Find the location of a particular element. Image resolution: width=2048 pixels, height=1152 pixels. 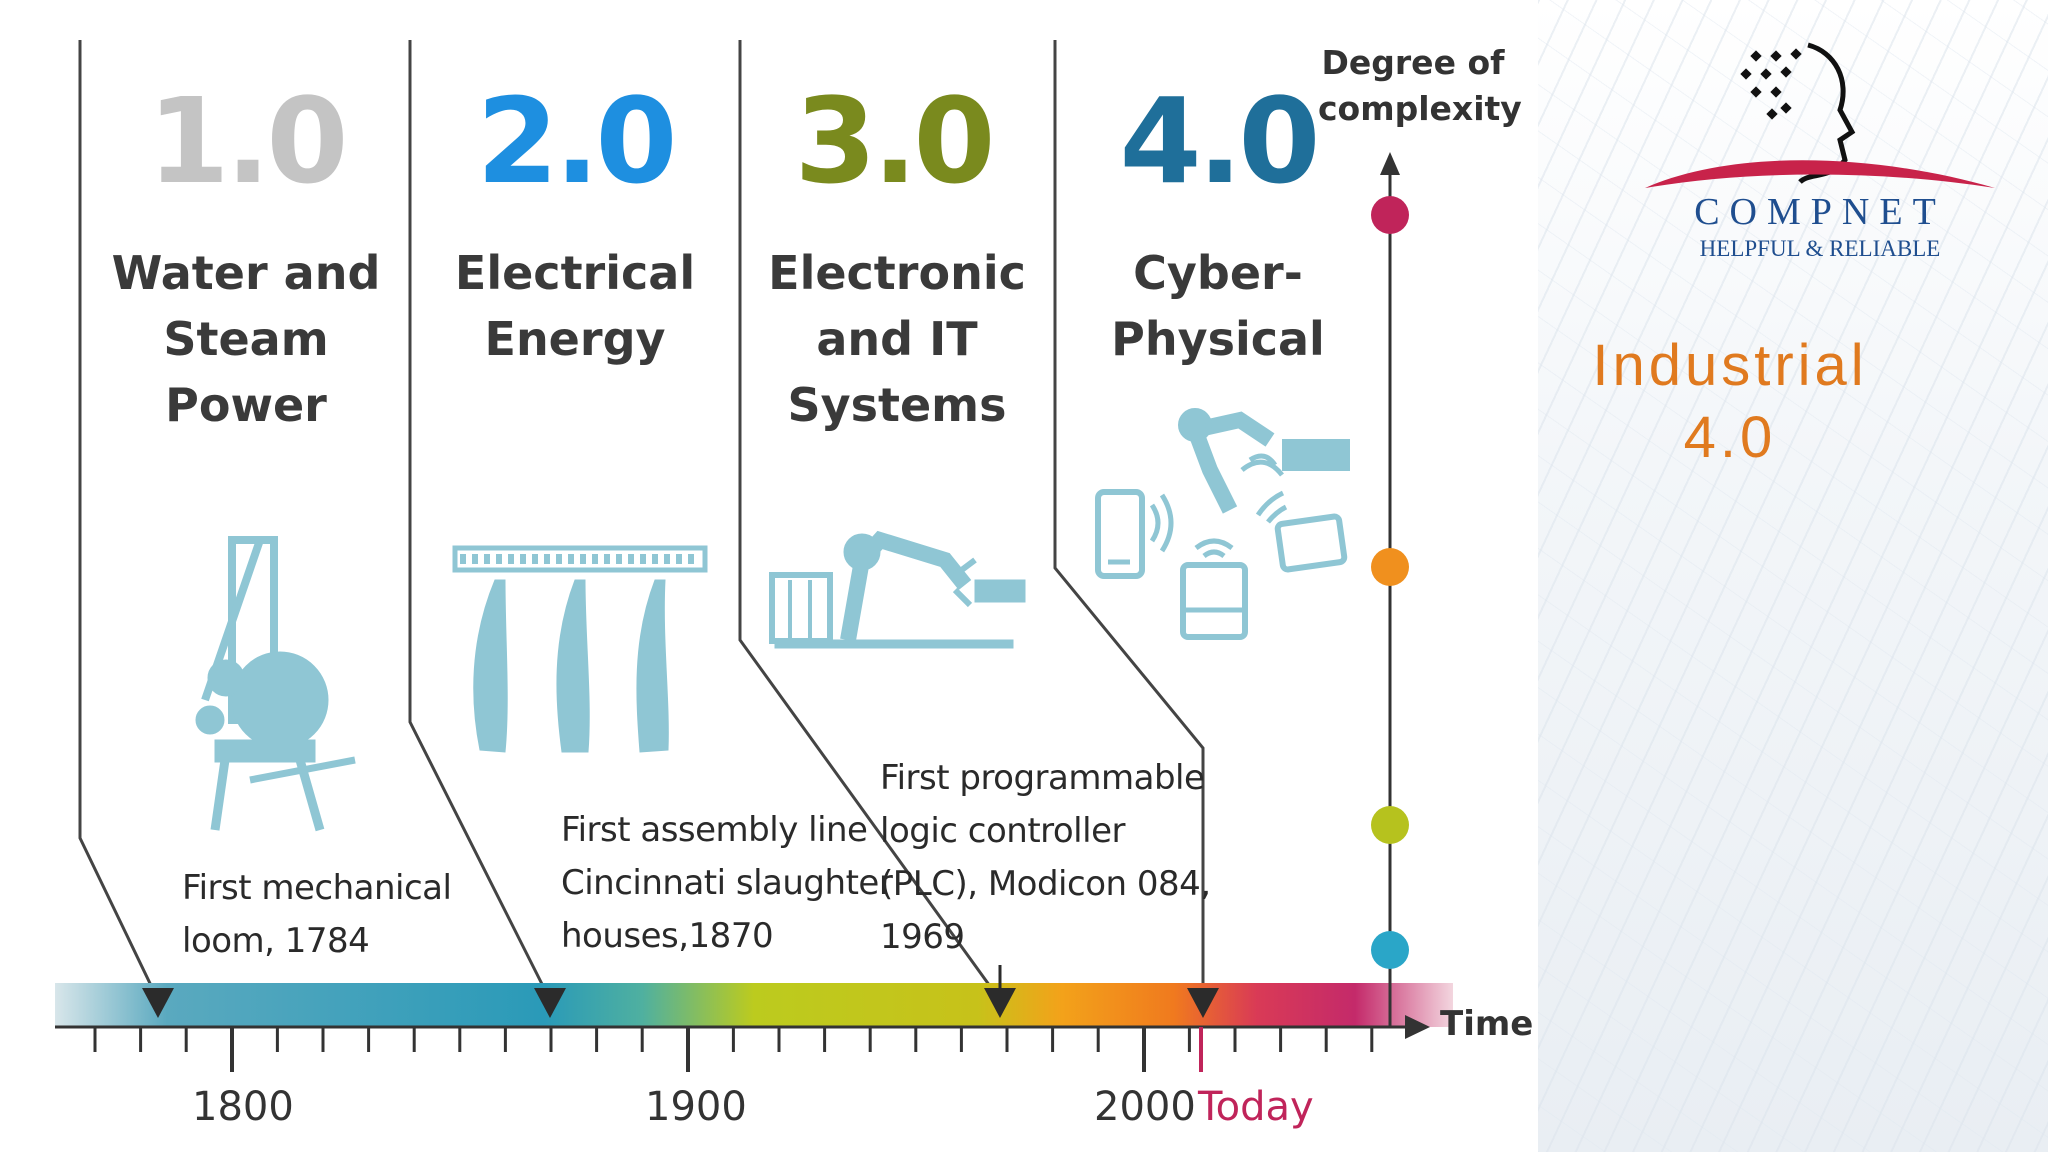

event-line: First assembly line is located at coordinates (714, 830).